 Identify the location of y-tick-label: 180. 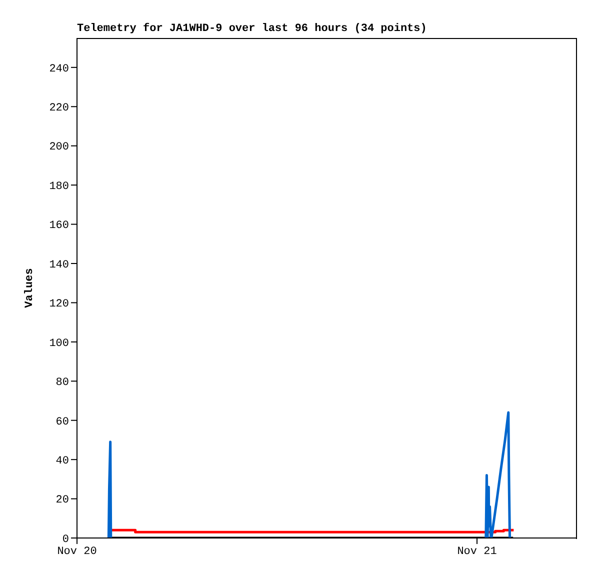
(59, 186).